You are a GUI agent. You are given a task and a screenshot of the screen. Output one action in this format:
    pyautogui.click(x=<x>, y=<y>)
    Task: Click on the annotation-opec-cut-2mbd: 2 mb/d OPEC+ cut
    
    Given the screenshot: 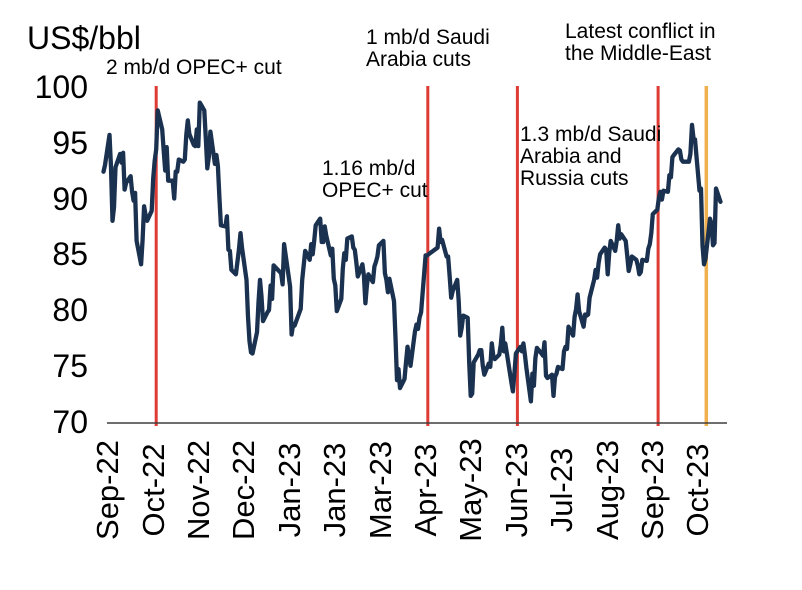 What is the action you would take?
    pyautogui.click(x=194, y=67)
    